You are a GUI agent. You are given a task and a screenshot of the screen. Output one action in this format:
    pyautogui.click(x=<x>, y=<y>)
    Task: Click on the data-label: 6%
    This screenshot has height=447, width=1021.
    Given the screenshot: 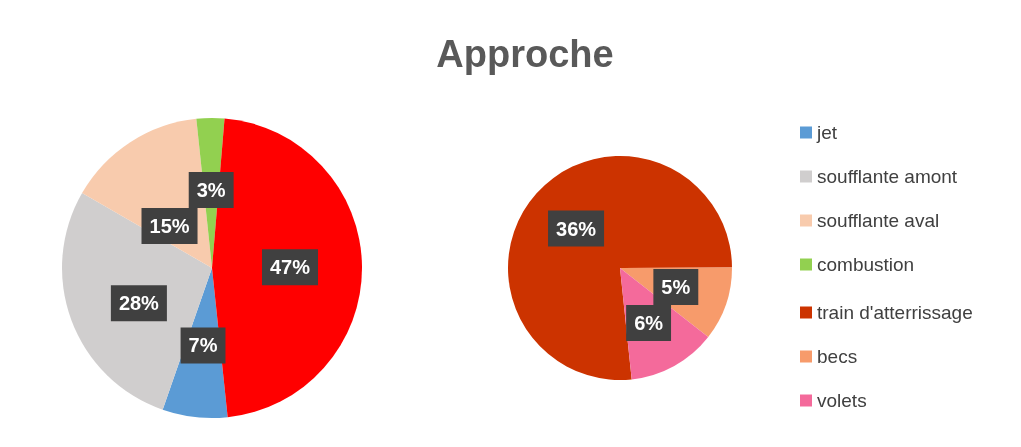 What is the action you would take?
    pyautogui.click(x=649, y=323)
    